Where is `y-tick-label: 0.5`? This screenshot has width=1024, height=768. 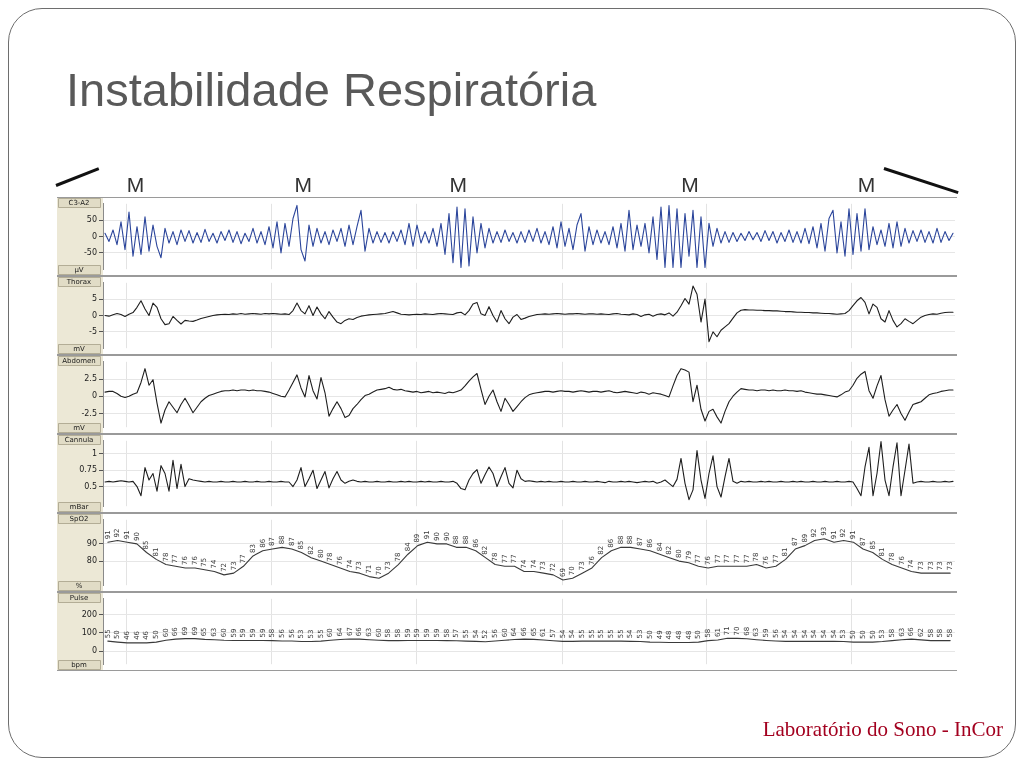
y-tick-label: 0.5 is located at coordinates (90, 486).